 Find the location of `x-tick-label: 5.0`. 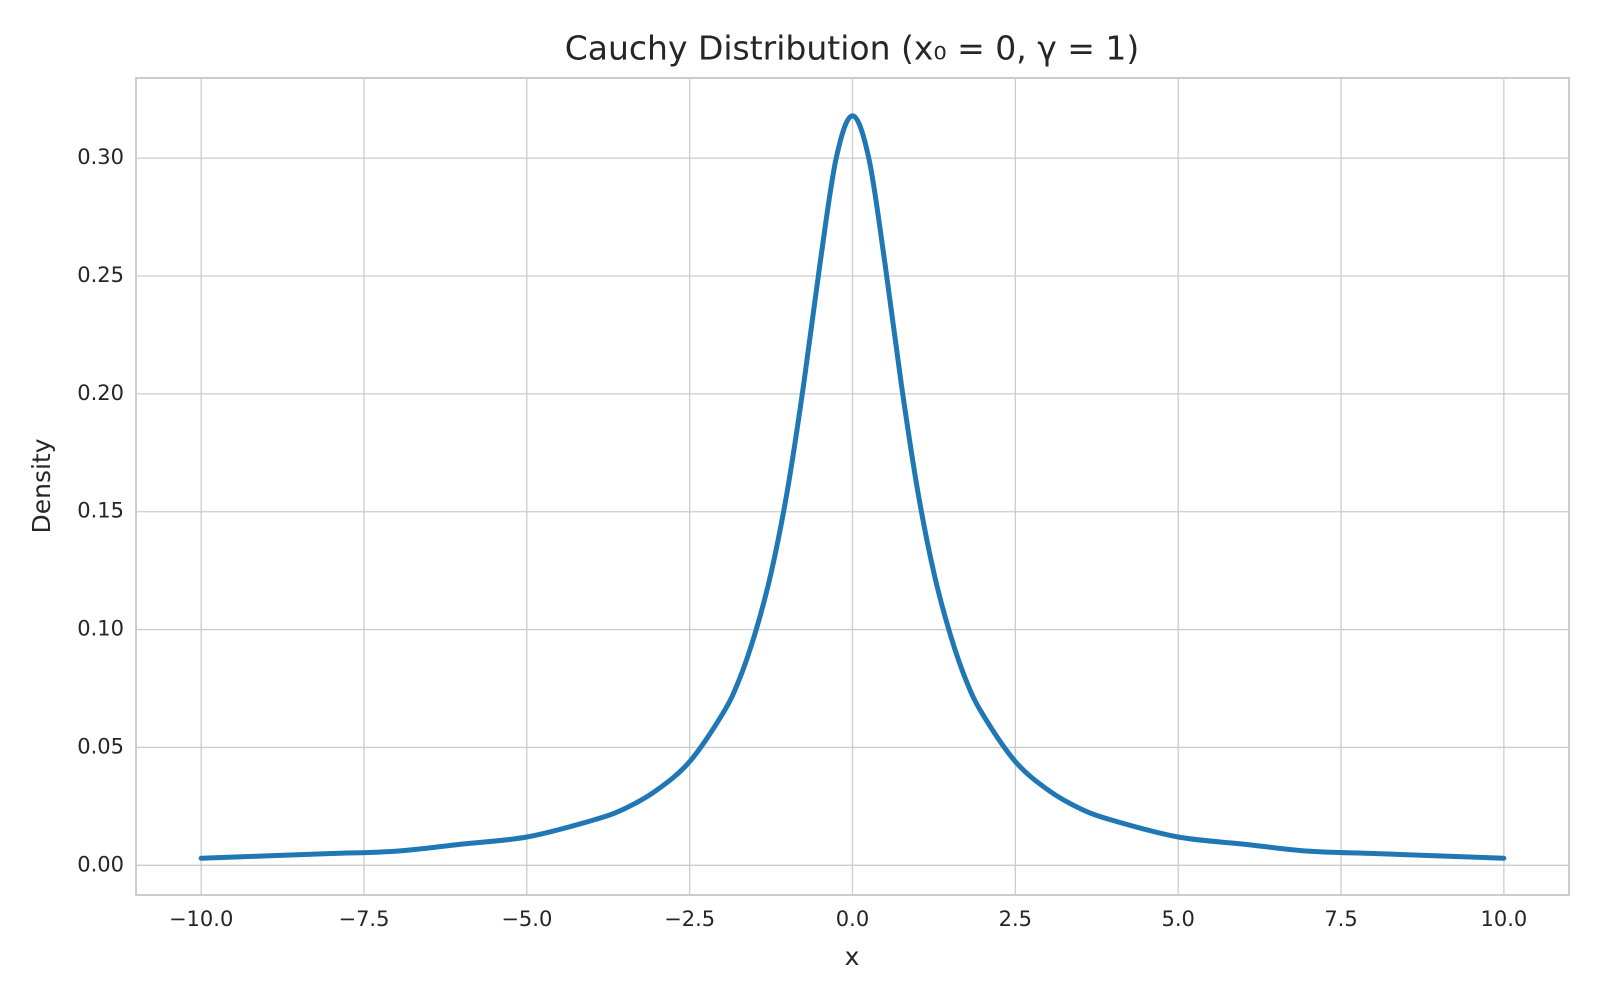

x-tick-label: 5.0 is located at coordinates (1177, 919).